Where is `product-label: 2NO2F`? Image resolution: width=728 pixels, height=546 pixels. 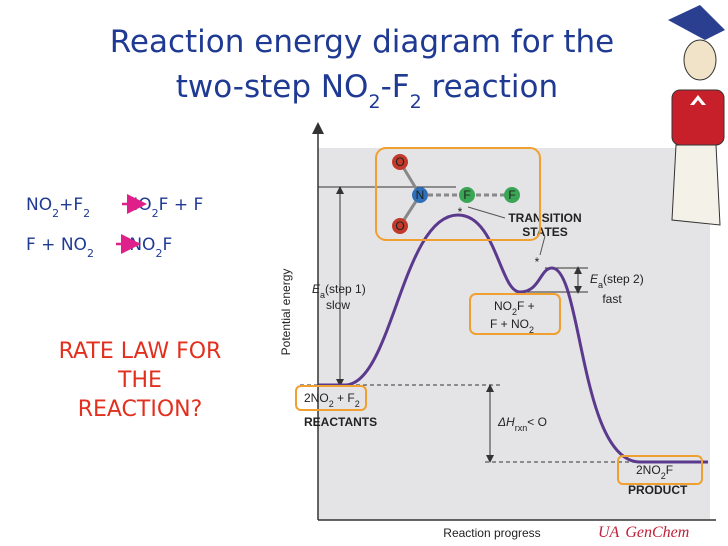
product-label: 2NO2F is located at coordinates (654, 472).